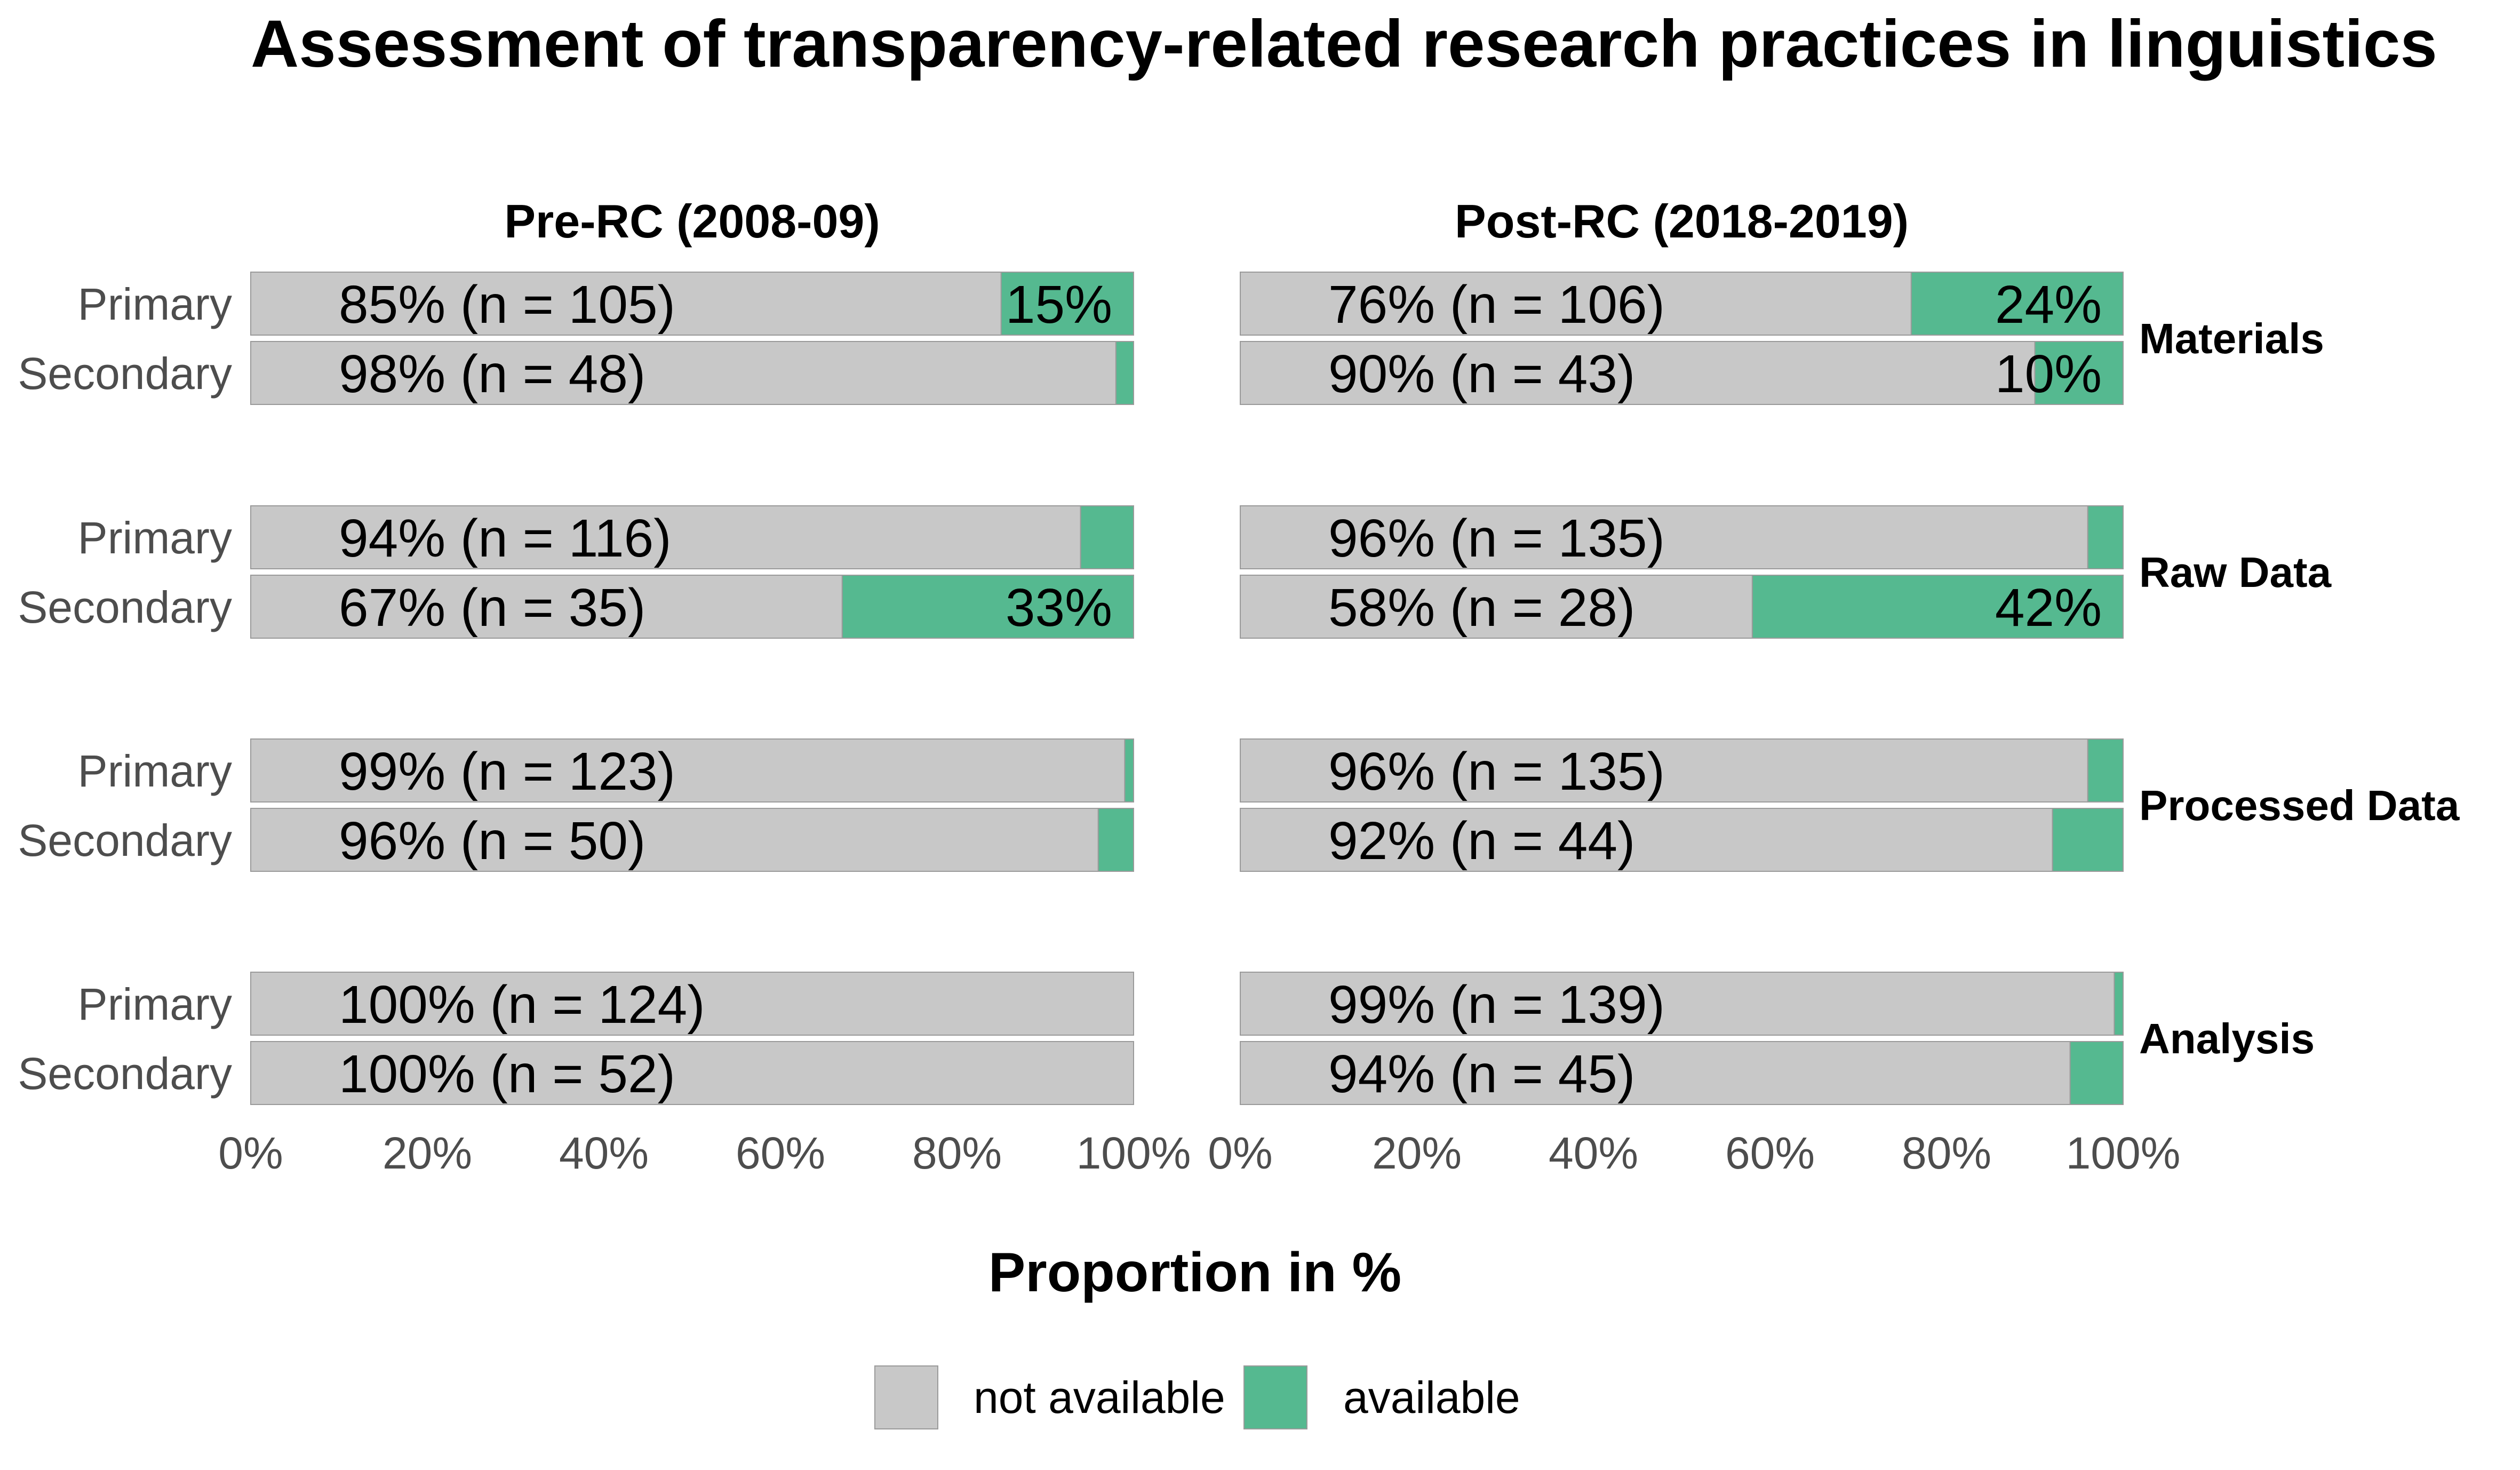 The image size is (2520, 1470). Describe the element at coordinates (492, 374) in the screenshot. I see `bar-data-label: 98% (n = 48)` at that location.